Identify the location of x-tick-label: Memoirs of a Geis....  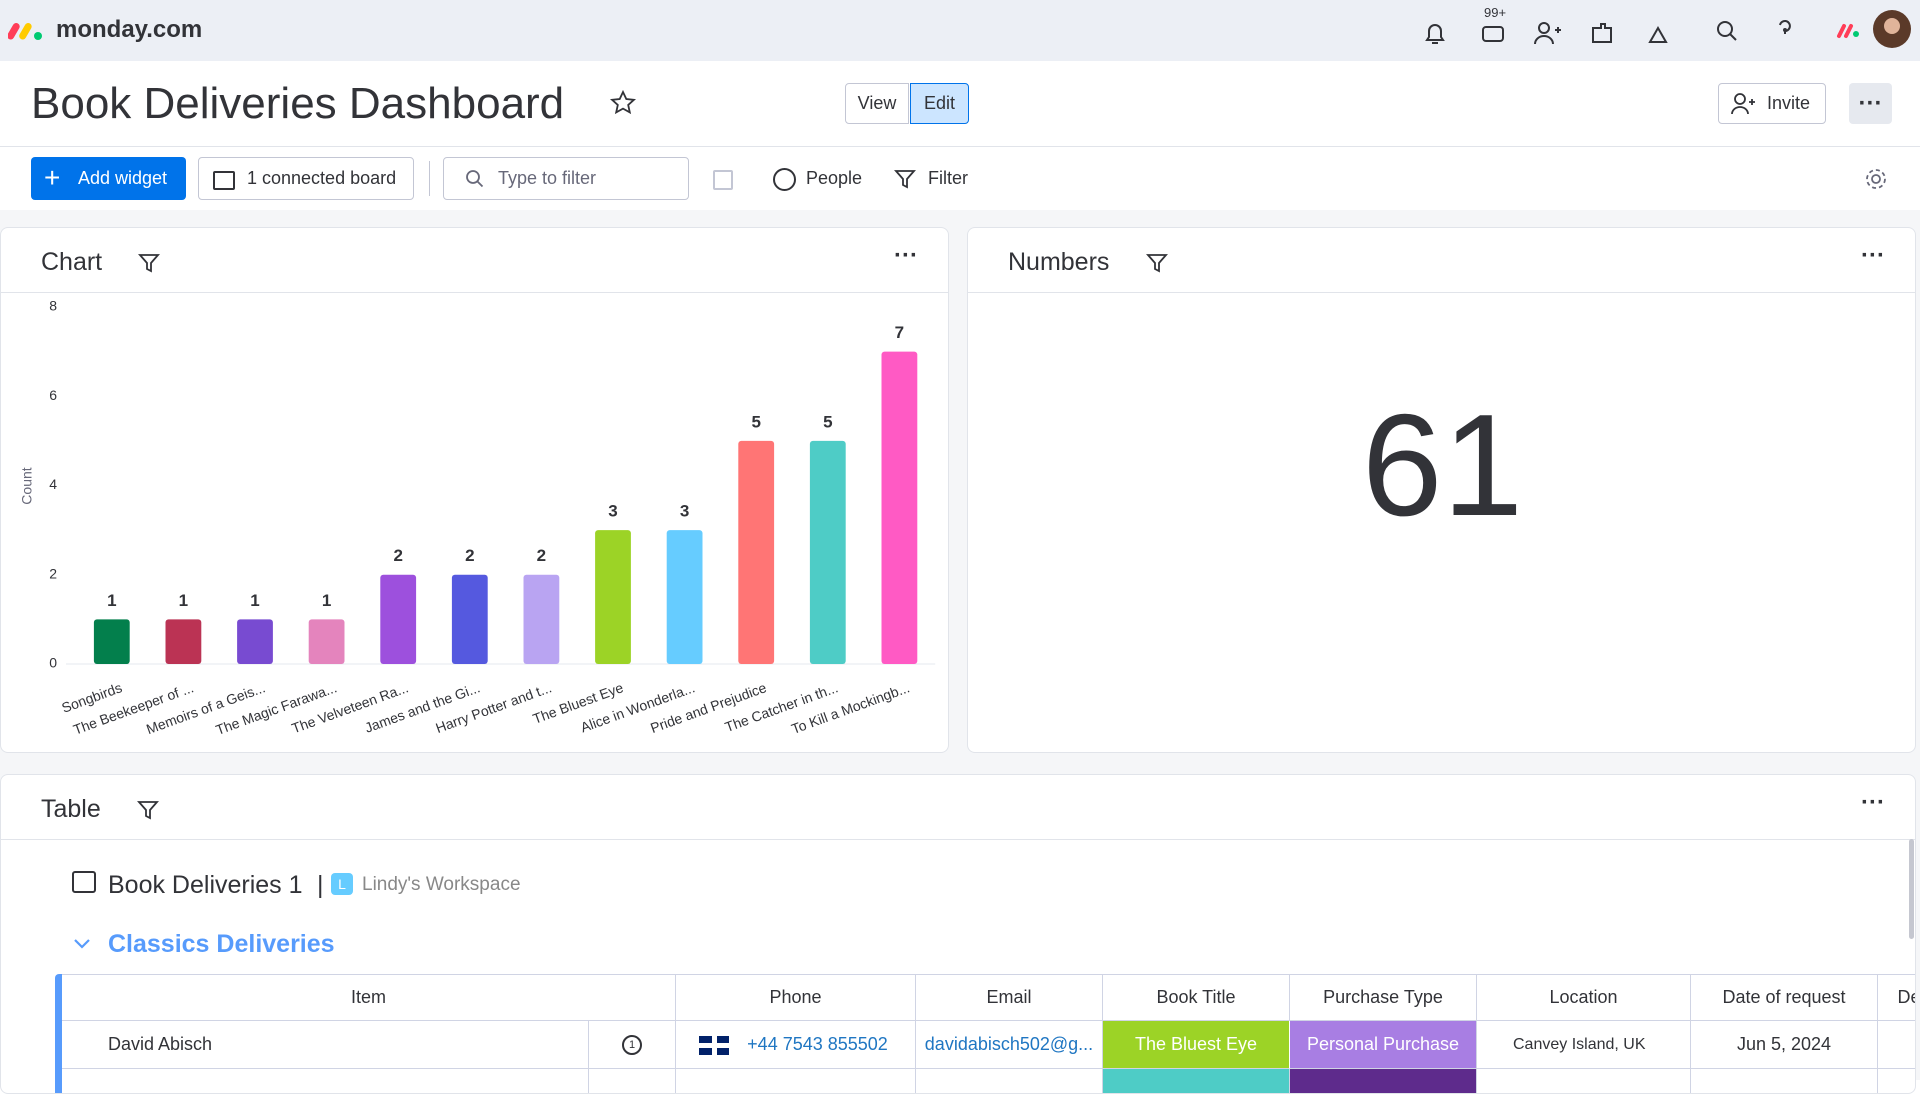
(205, 708).